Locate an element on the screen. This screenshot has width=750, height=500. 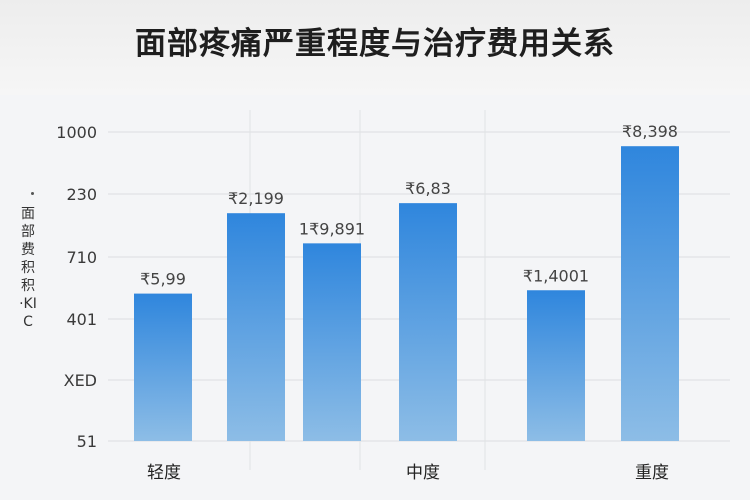
bar-value-label: ₹8,398 is located at coordinates (650, 131).